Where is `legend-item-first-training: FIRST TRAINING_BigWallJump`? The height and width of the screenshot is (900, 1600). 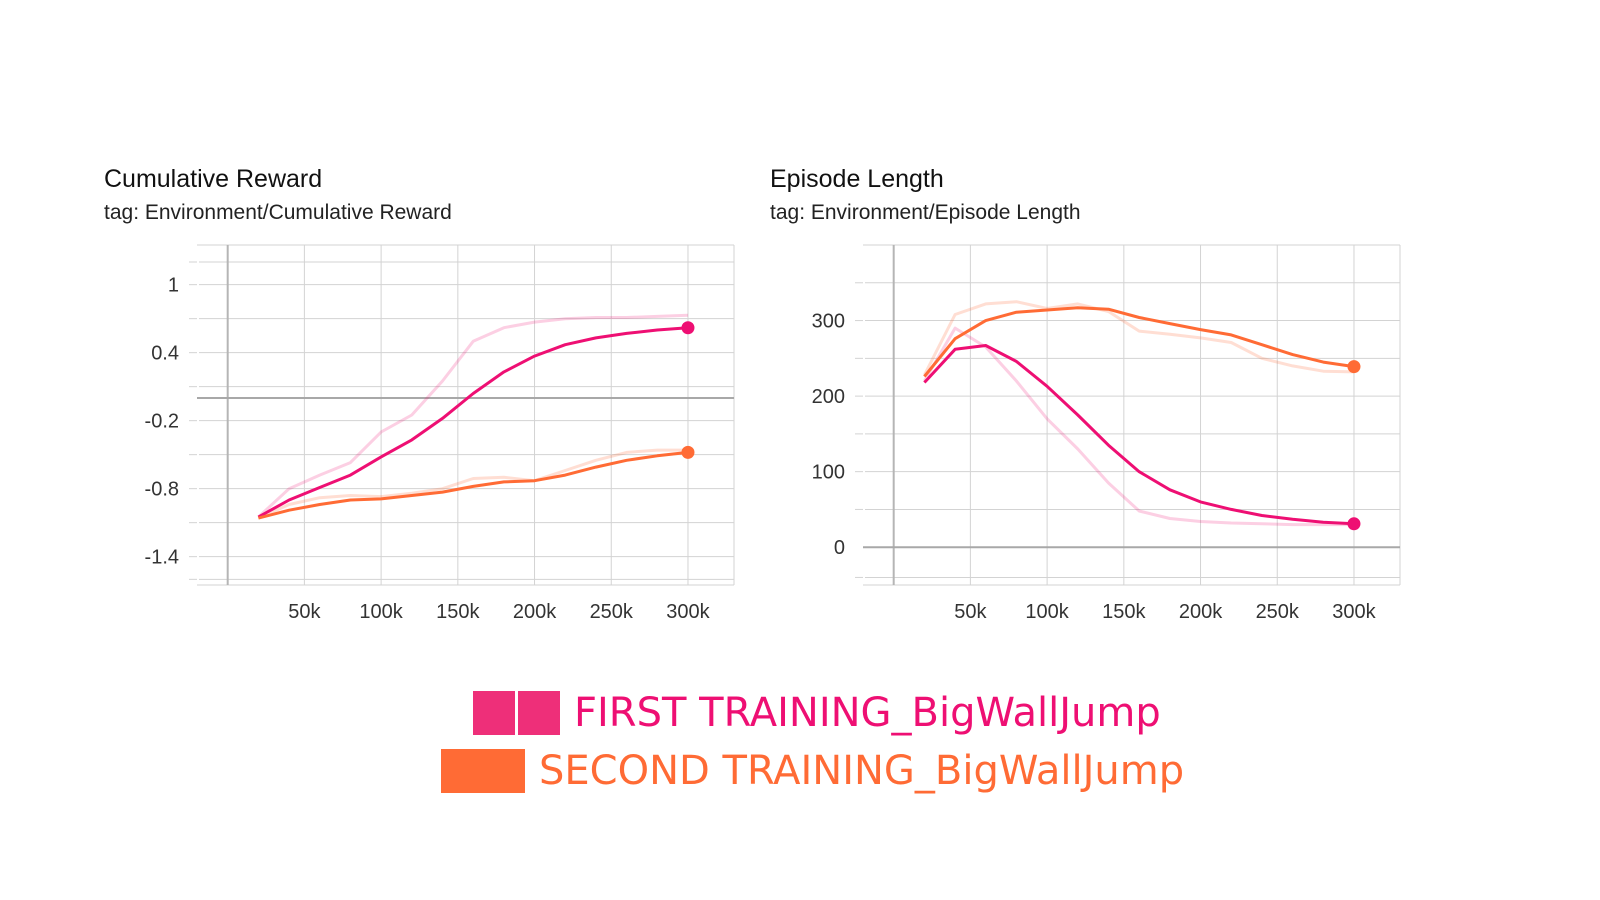 legend-item-first-training: FIRST TRAINING_BigWallJump is located at coordinates (817, 713).